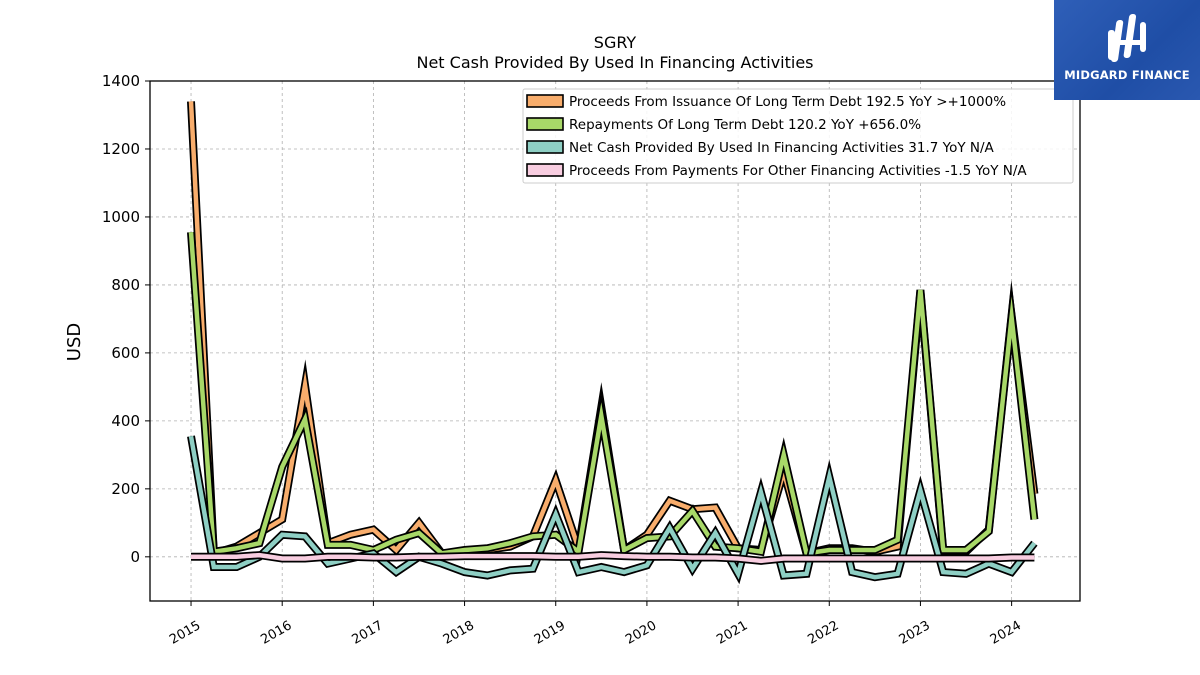 This screenshot has width=1200, height=675. What do you see at coordinates (732, 633) in the screenshot?
I see `x-tick-label: 2021` at bounding box center [732, 633].